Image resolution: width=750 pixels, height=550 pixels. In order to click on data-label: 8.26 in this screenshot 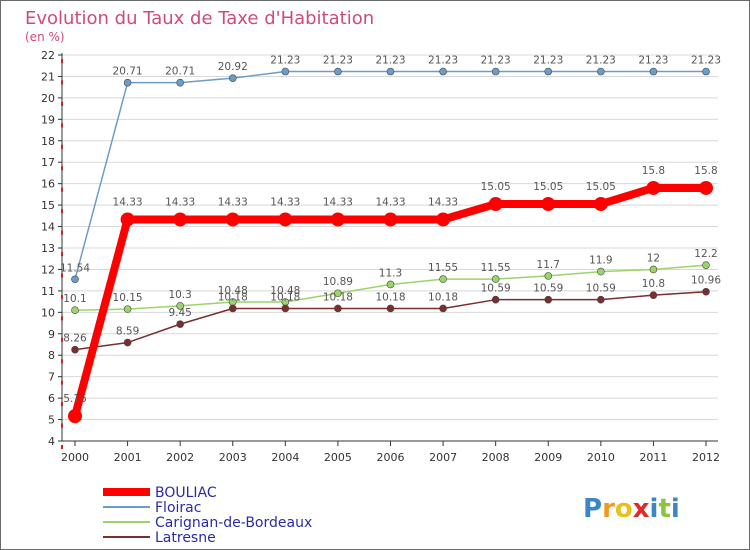, I will do `click(75, 339)`.